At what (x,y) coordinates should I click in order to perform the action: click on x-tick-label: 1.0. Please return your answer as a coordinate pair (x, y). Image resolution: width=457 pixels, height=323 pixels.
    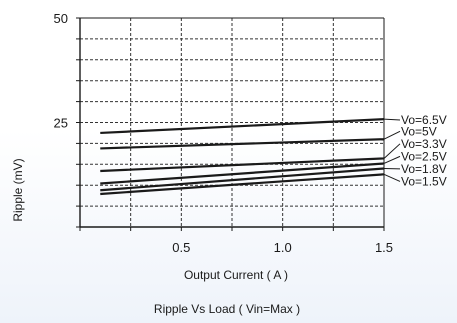
    Looking at the image, I should click on (283, 247).